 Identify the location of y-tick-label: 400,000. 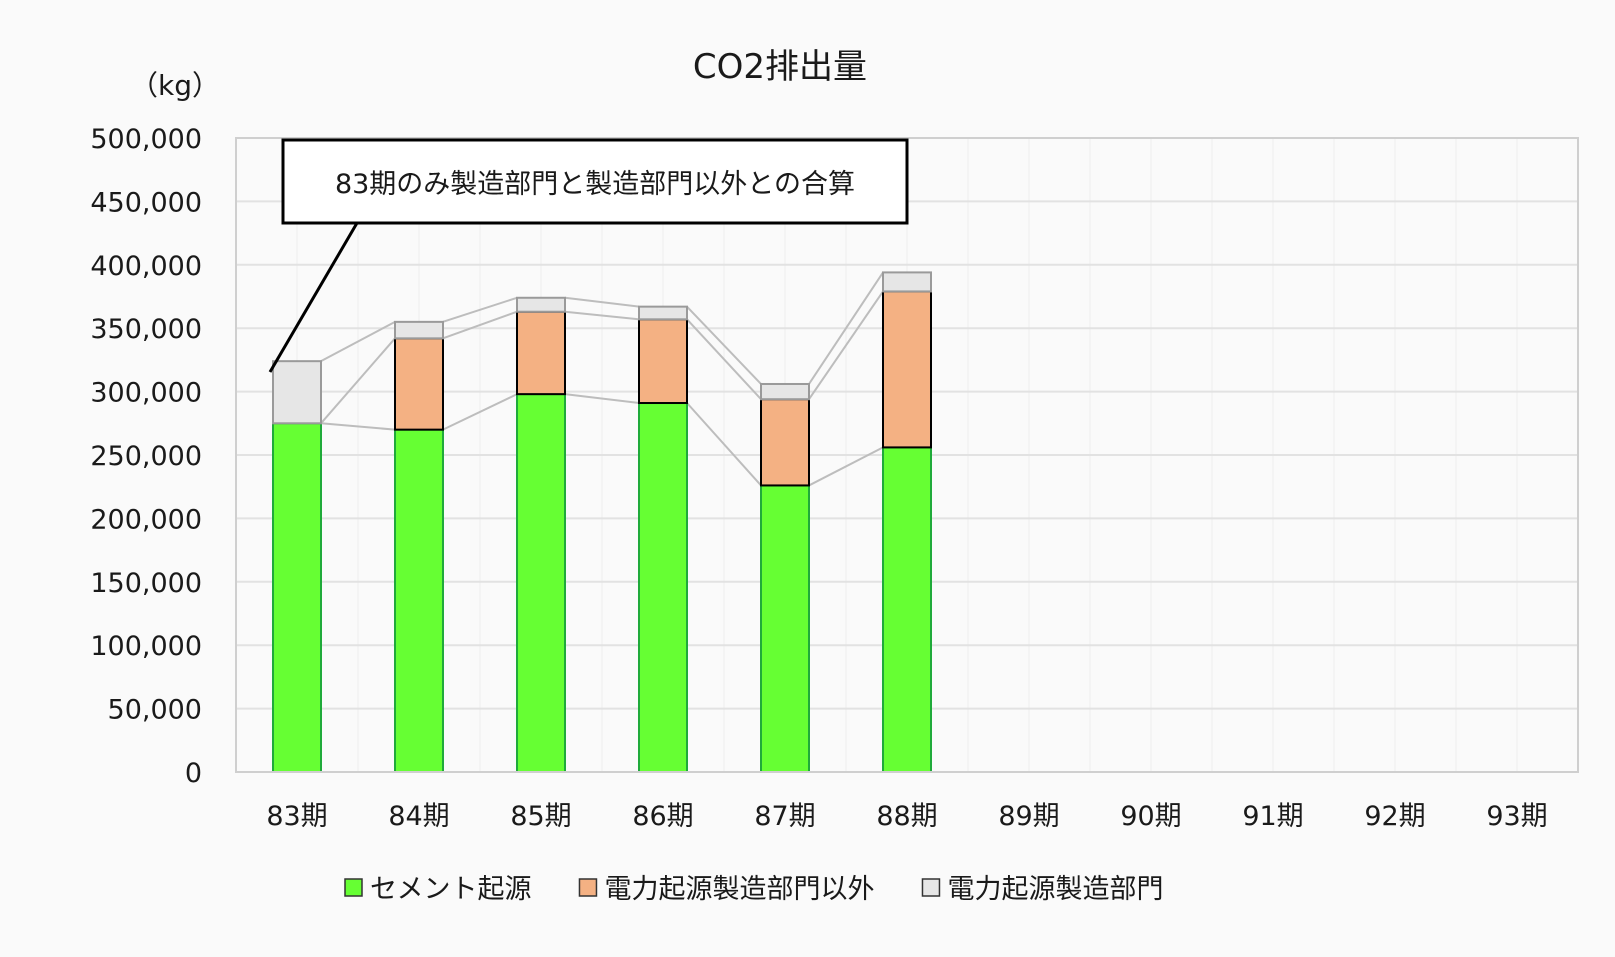
(146, 266).